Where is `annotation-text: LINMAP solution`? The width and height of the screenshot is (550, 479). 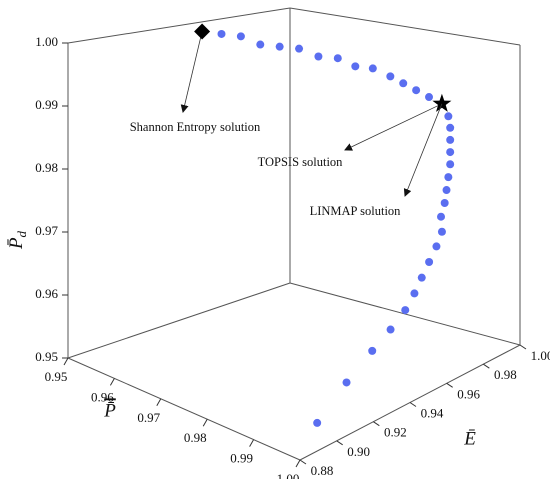
annotation-text: LINMAP solution is located at coordinates (356, 211).